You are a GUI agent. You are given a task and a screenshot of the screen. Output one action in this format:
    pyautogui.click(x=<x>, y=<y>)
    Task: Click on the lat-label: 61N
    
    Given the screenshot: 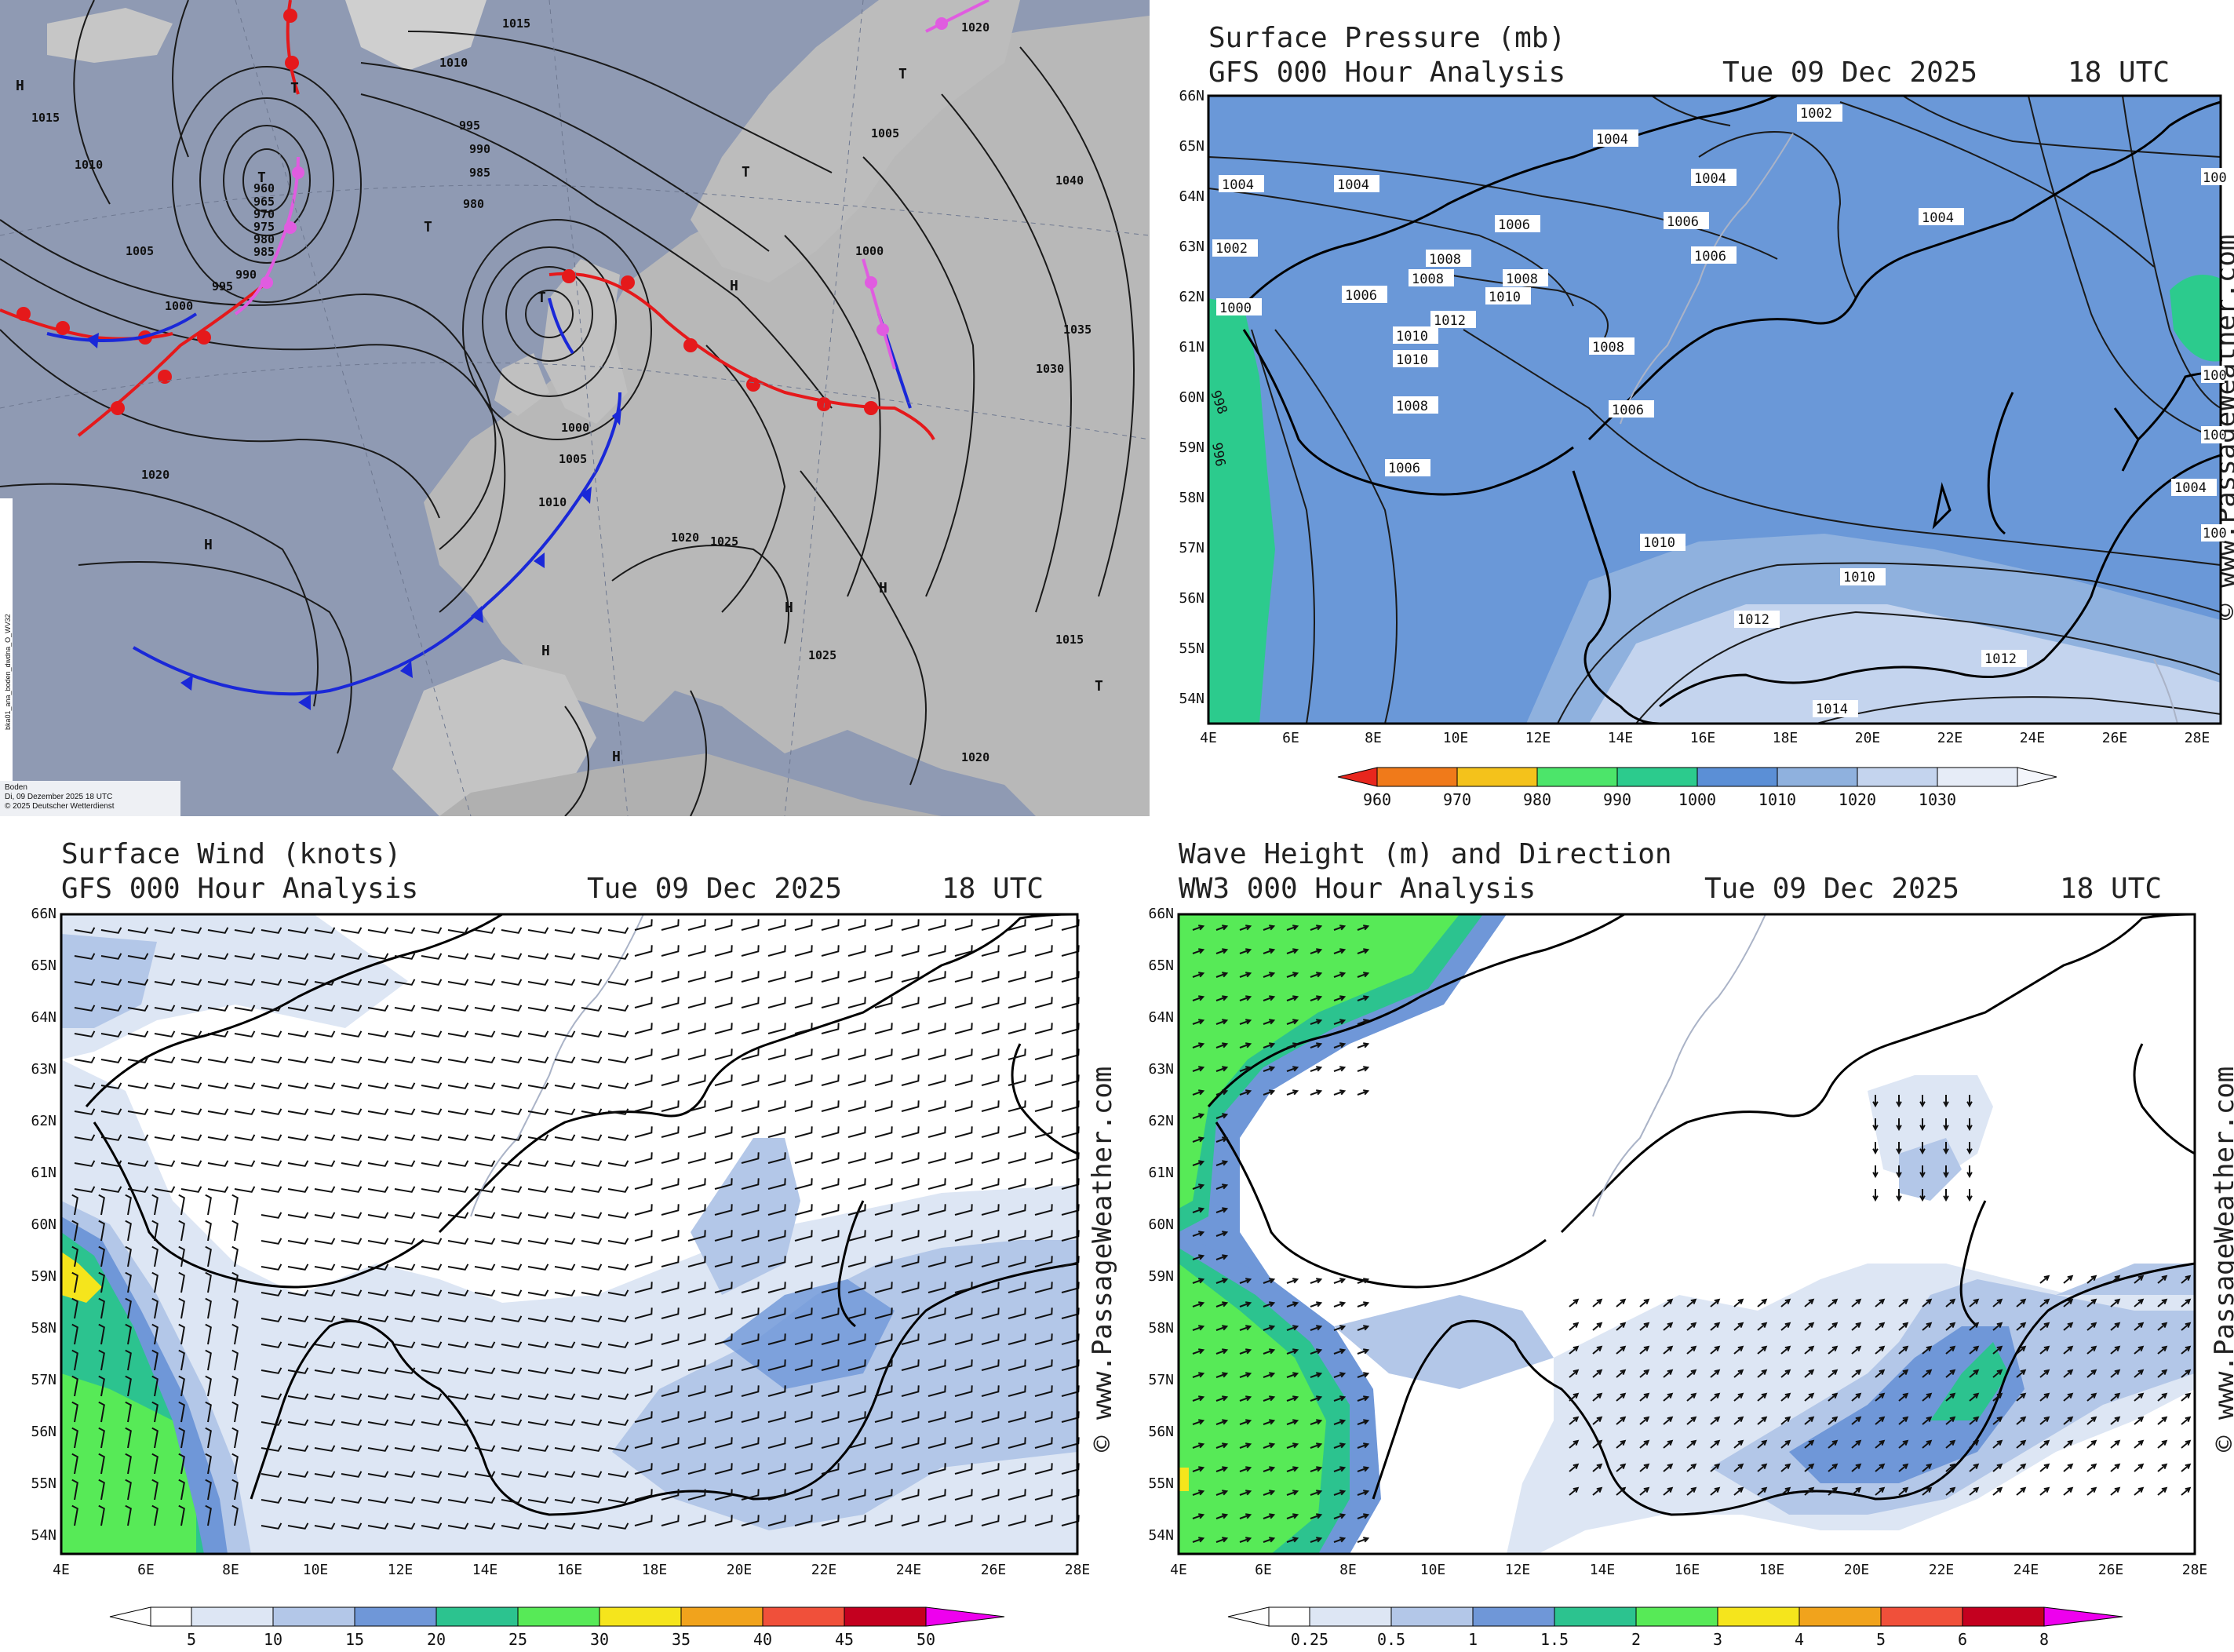 What is the action you would take?
    pyautogui.click(x=1191, y=347)
    